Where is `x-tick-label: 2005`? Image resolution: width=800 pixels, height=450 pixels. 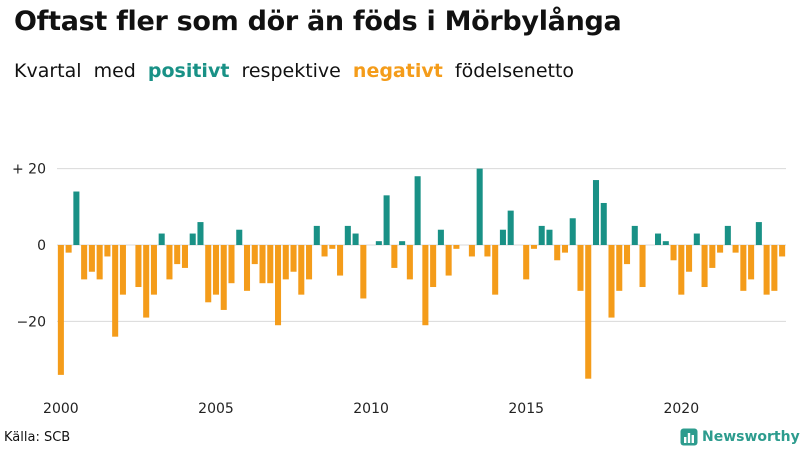
x-tick-label: 2005 is located at coordinates (216, 409).